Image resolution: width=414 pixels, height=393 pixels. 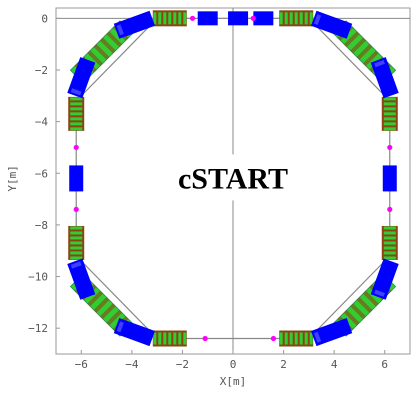 I want to click on corner-5-dipole-group, so click(x=384, y=279).